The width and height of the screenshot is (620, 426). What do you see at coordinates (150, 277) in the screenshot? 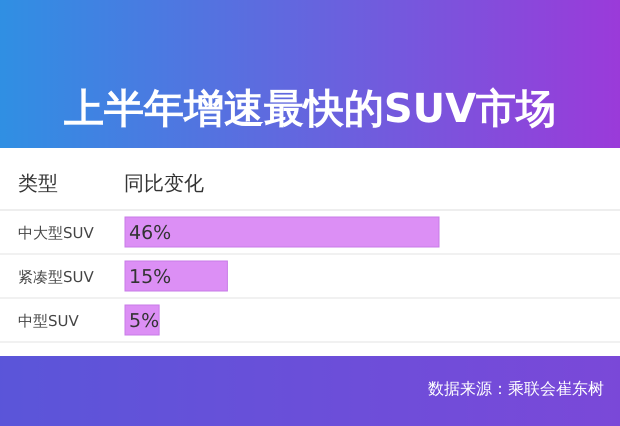
I see `data-label: 15%` at bounding box center [150, 277].